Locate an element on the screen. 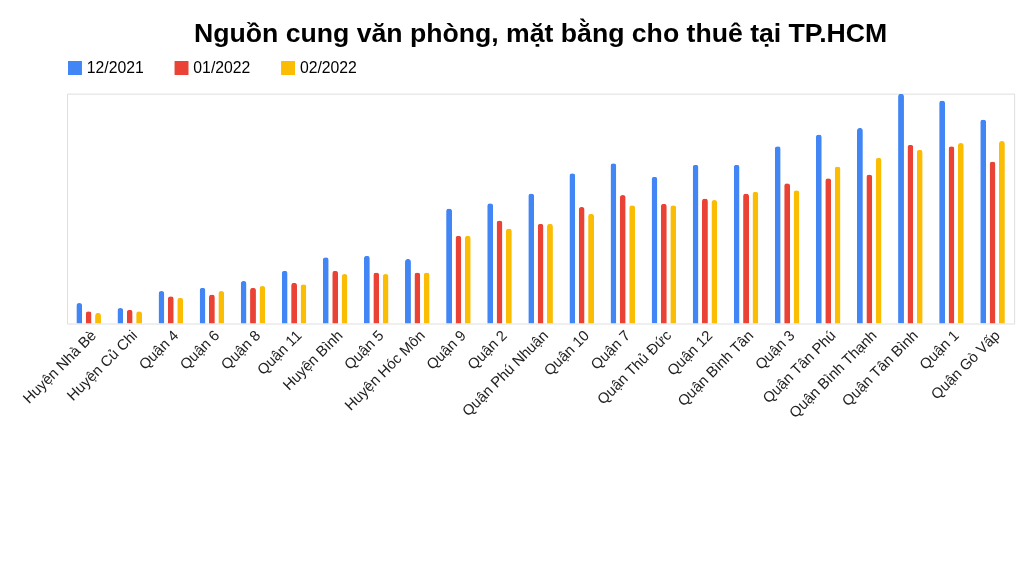  legend-label: 01/2022 is located at coordinates (222, 67).